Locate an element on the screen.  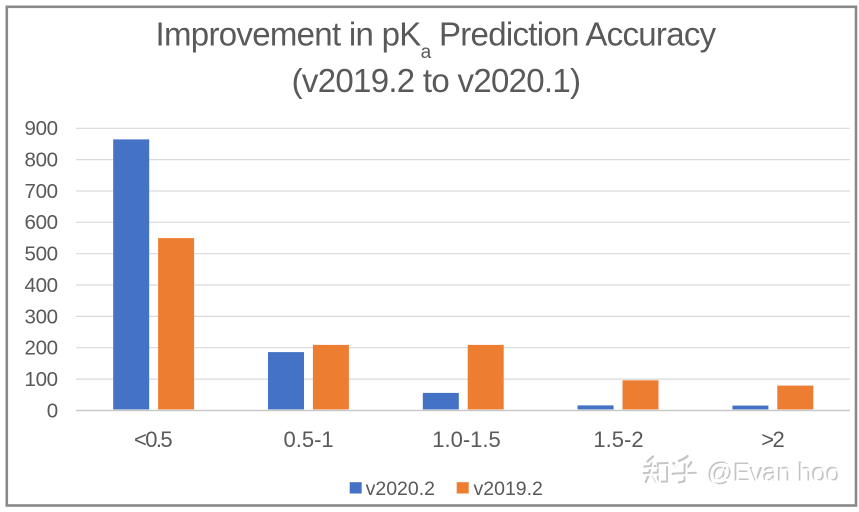
svg-text: 0 is located at coordinates (52, 410).